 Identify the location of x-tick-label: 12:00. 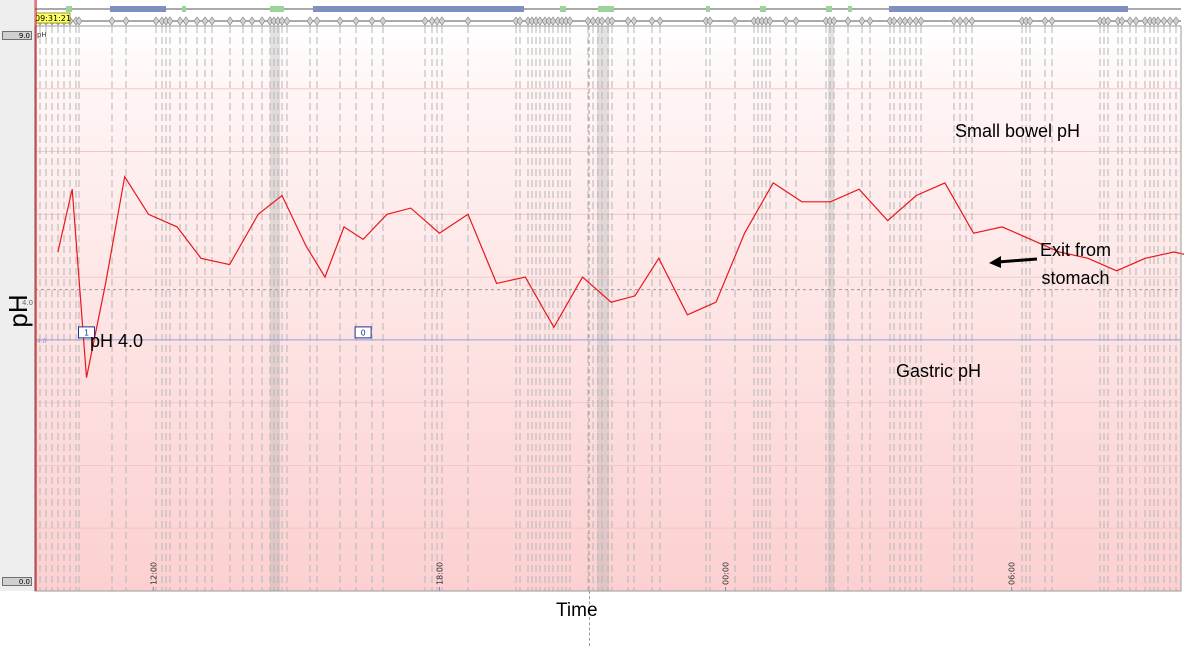
(153, 573).